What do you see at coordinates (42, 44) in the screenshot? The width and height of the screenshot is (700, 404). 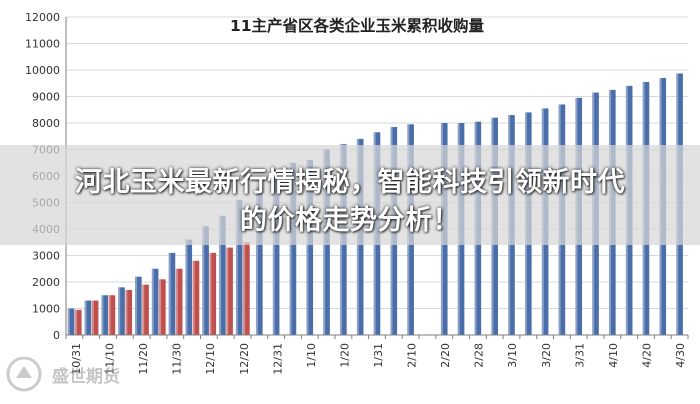 I see `y-tick-label: 11000` at bounding box center [42, 44].